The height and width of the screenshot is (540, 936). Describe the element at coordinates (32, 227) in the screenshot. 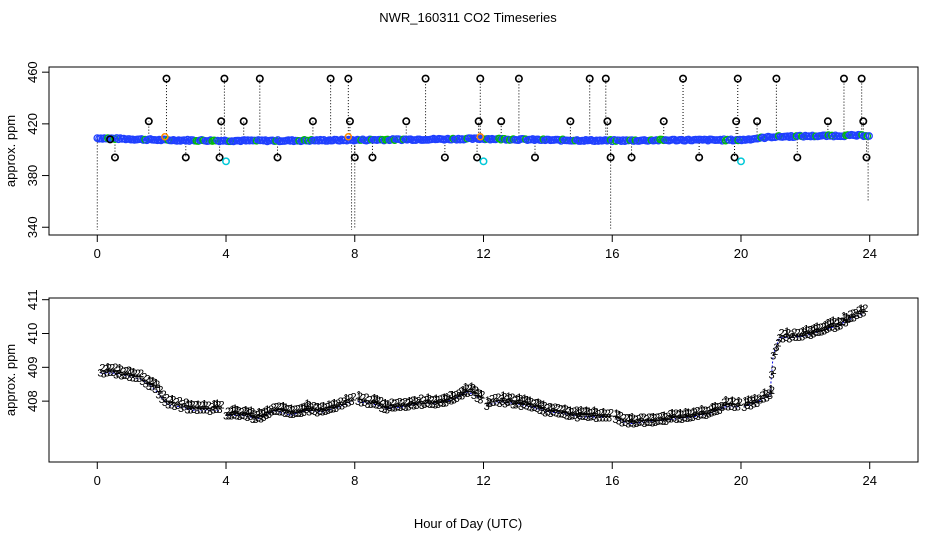

I see `y-tick-label: 340` at that location.